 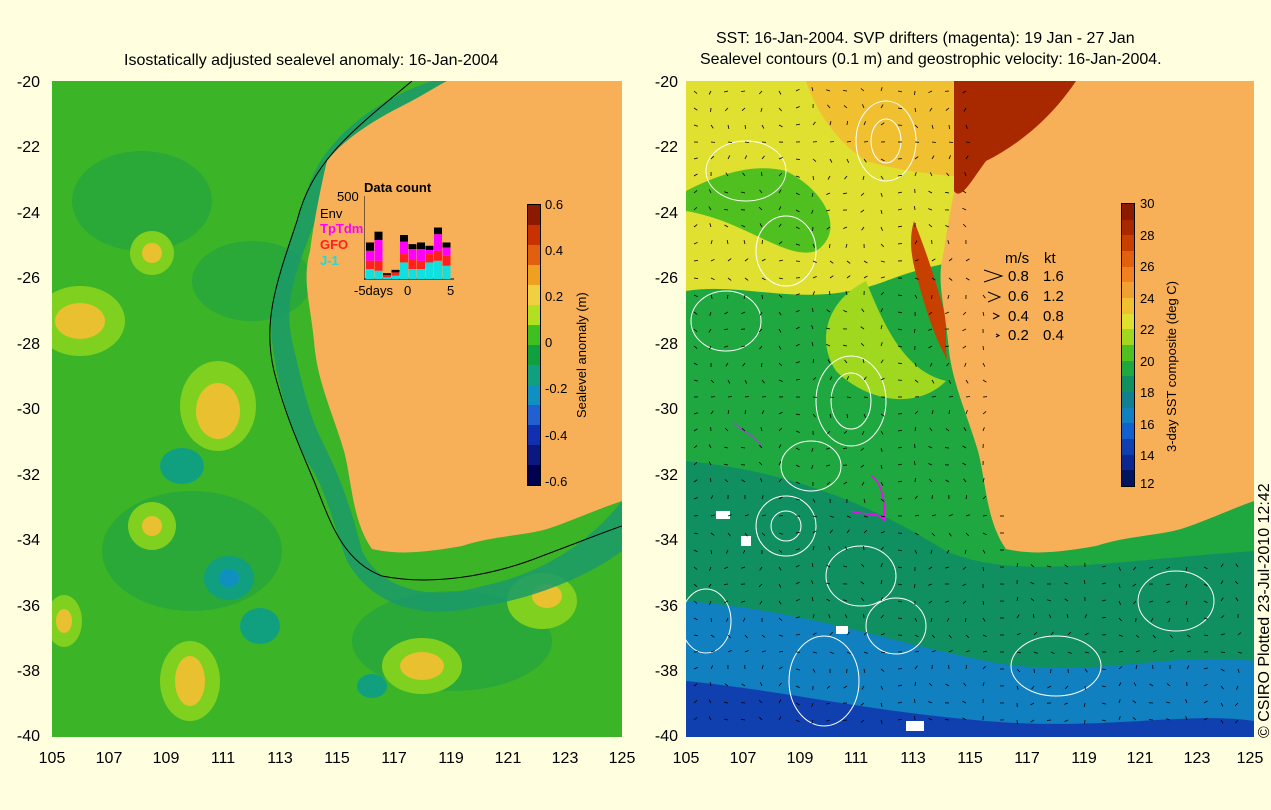 I want to click on left-y-tick: -34, so click(x=28, y=540).